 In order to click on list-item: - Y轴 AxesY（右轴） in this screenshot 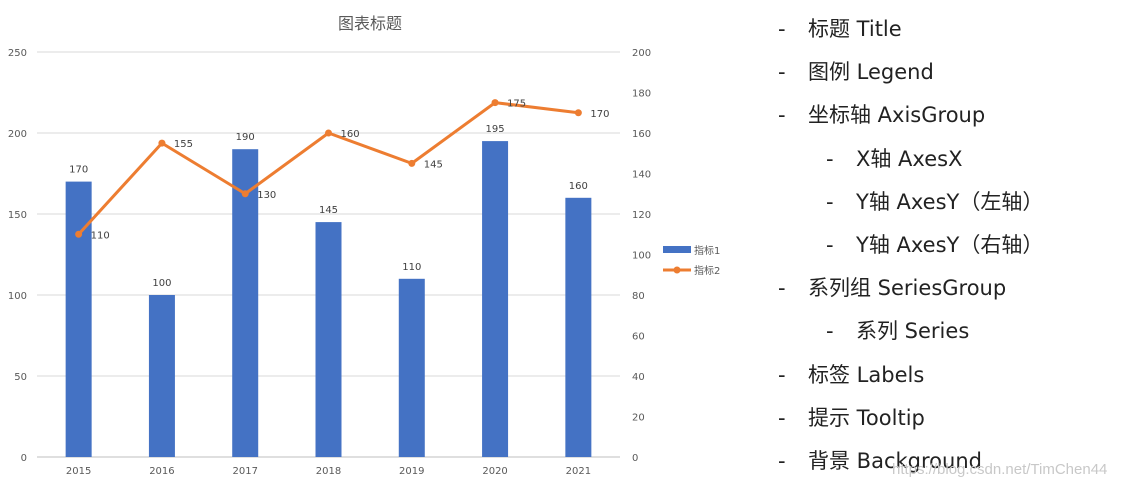, I will do `click(934, 245)`.